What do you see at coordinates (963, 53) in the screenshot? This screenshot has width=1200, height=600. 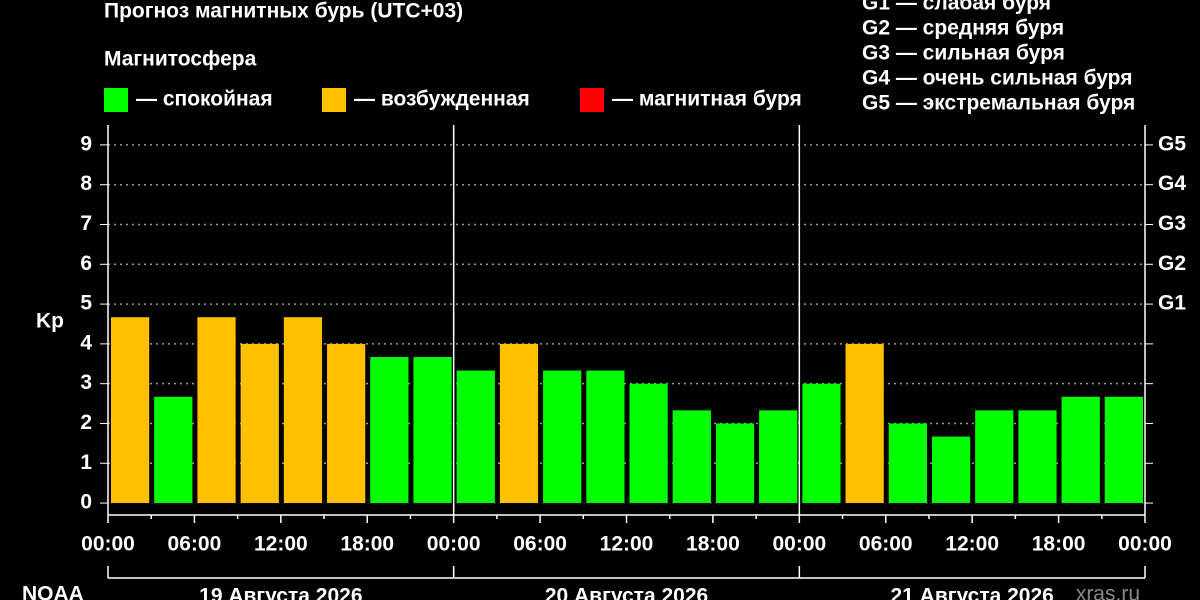 I see `storm-level: G3 — сильная буря` at bounding box center [963, 53].